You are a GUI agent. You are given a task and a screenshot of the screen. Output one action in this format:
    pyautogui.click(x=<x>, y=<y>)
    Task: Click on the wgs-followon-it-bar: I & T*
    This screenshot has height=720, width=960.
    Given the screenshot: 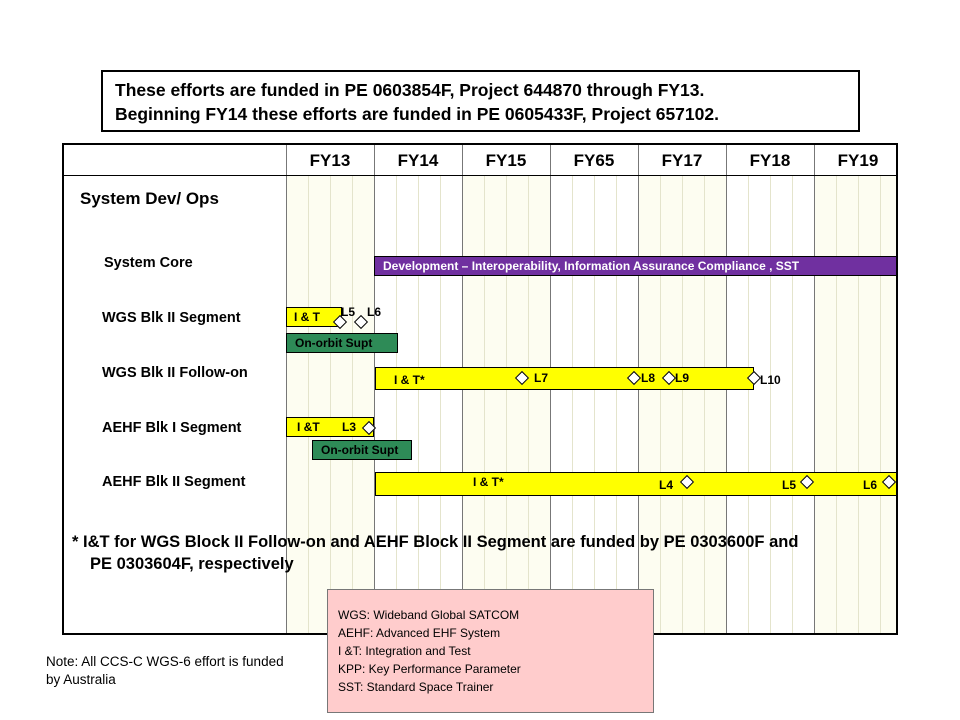 What is the action you would take?
    pyautogui.click(x=564, y=378)
    